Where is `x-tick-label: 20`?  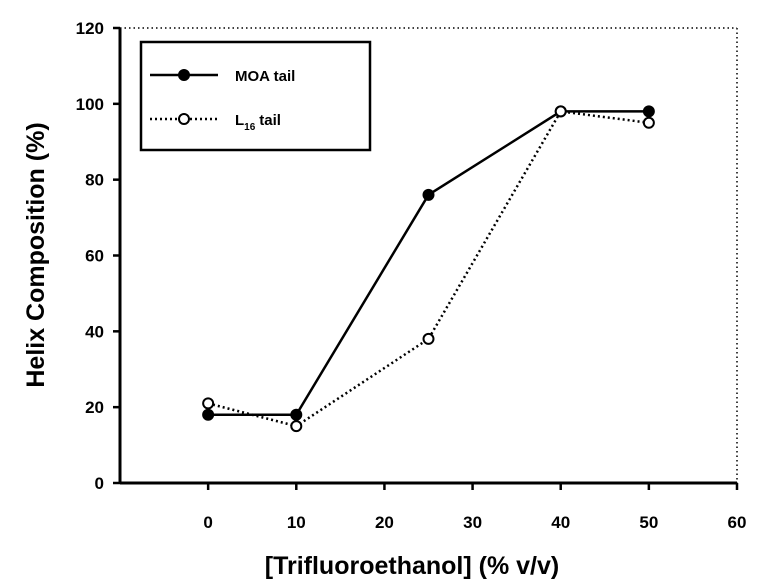
x-tick-label: 20 is located at coordinates (384, 522).